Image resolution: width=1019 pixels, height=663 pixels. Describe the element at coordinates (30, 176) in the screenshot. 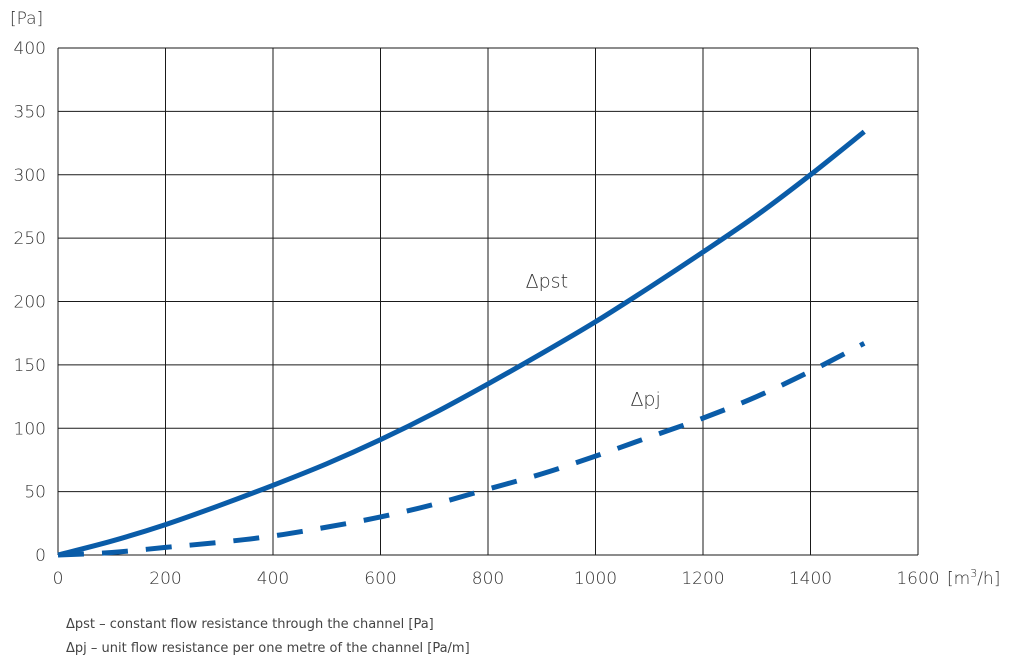

I see `y-tick-label: 300` at that location.